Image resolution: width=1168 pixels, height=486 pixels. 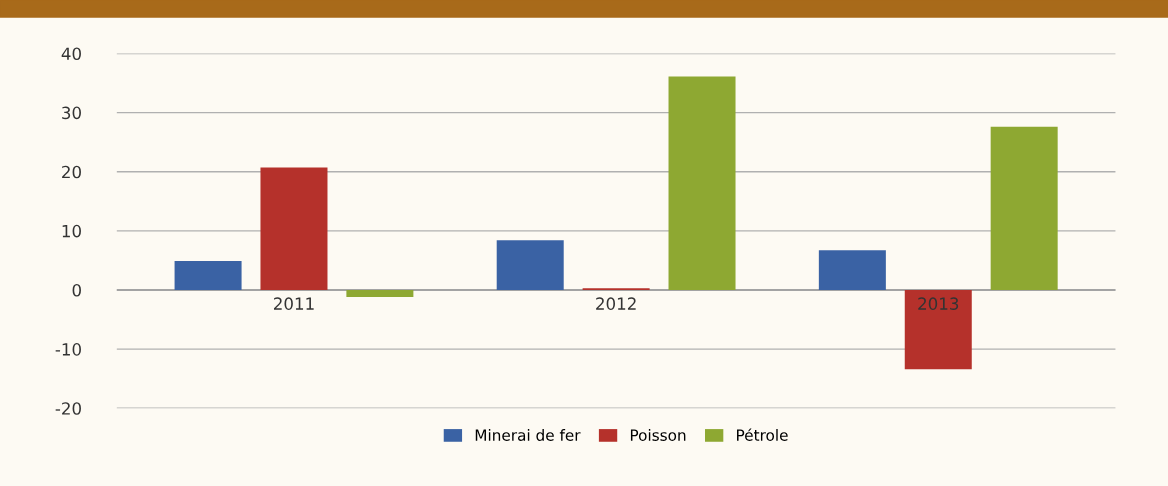 What do you see at coordinates (71, 231) in the screenshot?
I see `y-tick-label: 10` at bounding box center [71, 231].